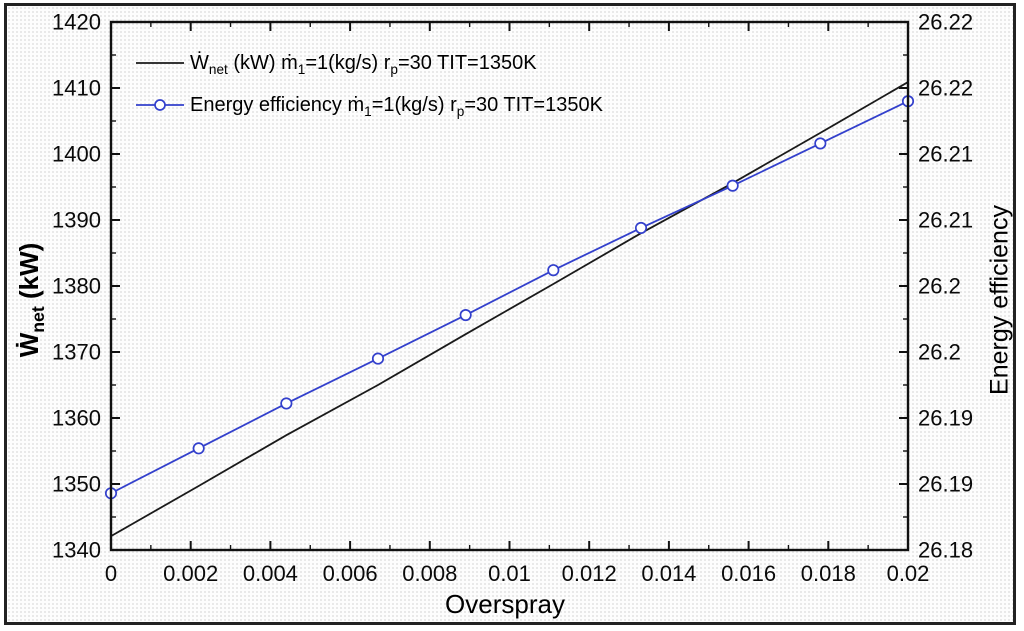 Image resolution: width=1024 pixels, height=631 pixels. Describe the element at coordinates (76, 418) in the screenshot. I see `left-tick-label: 1360` at that location.